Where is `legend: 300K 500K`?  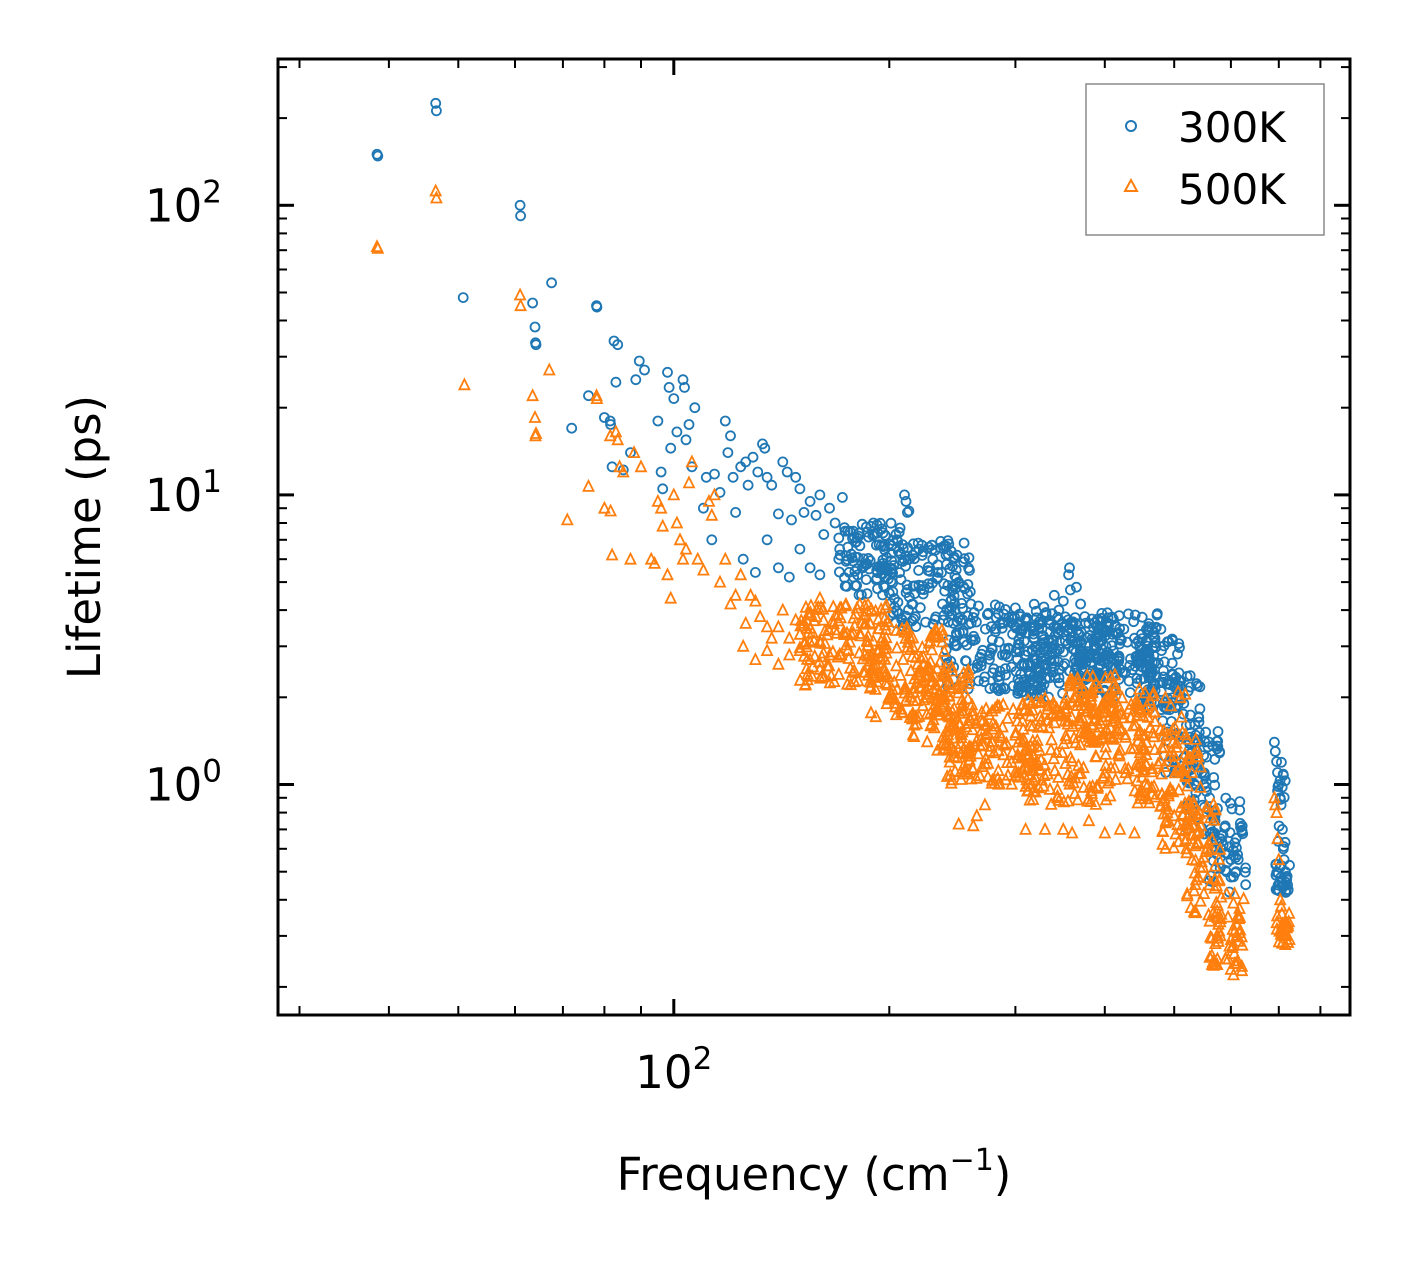
legend: 300K 500K is located at coordinates (1205, 159).